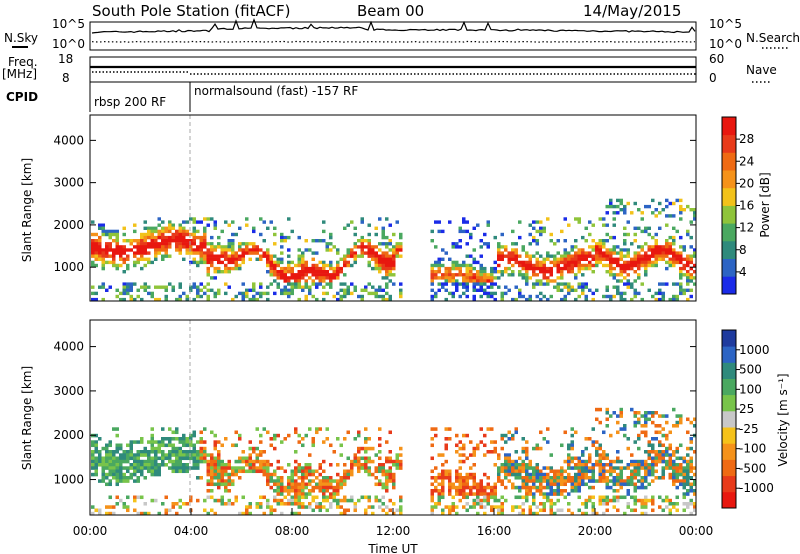  What do you see at coordinates (713, 78) in the screenshot?
I see `nave-ytick-bottom: 0` at bounding box center [713, 78].